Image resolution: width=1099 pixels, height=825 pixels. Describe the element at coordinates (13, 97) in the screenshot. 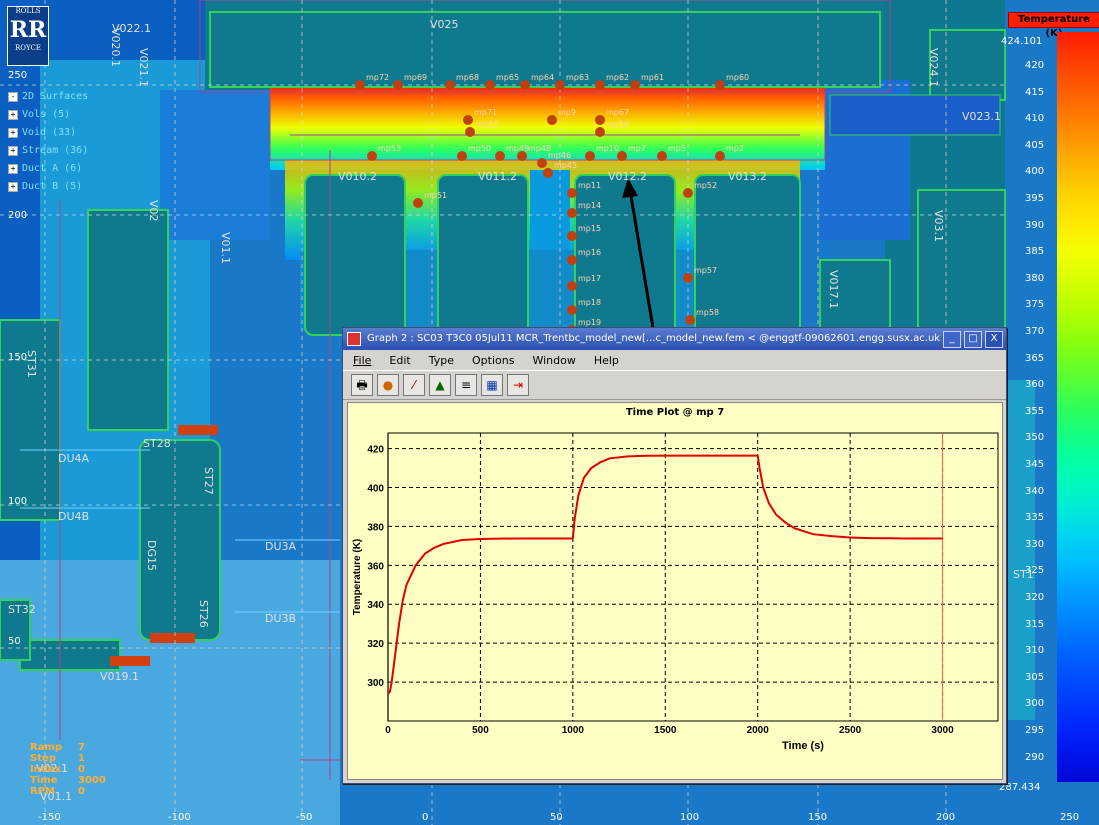

I see `expander-icon: -` at that location.